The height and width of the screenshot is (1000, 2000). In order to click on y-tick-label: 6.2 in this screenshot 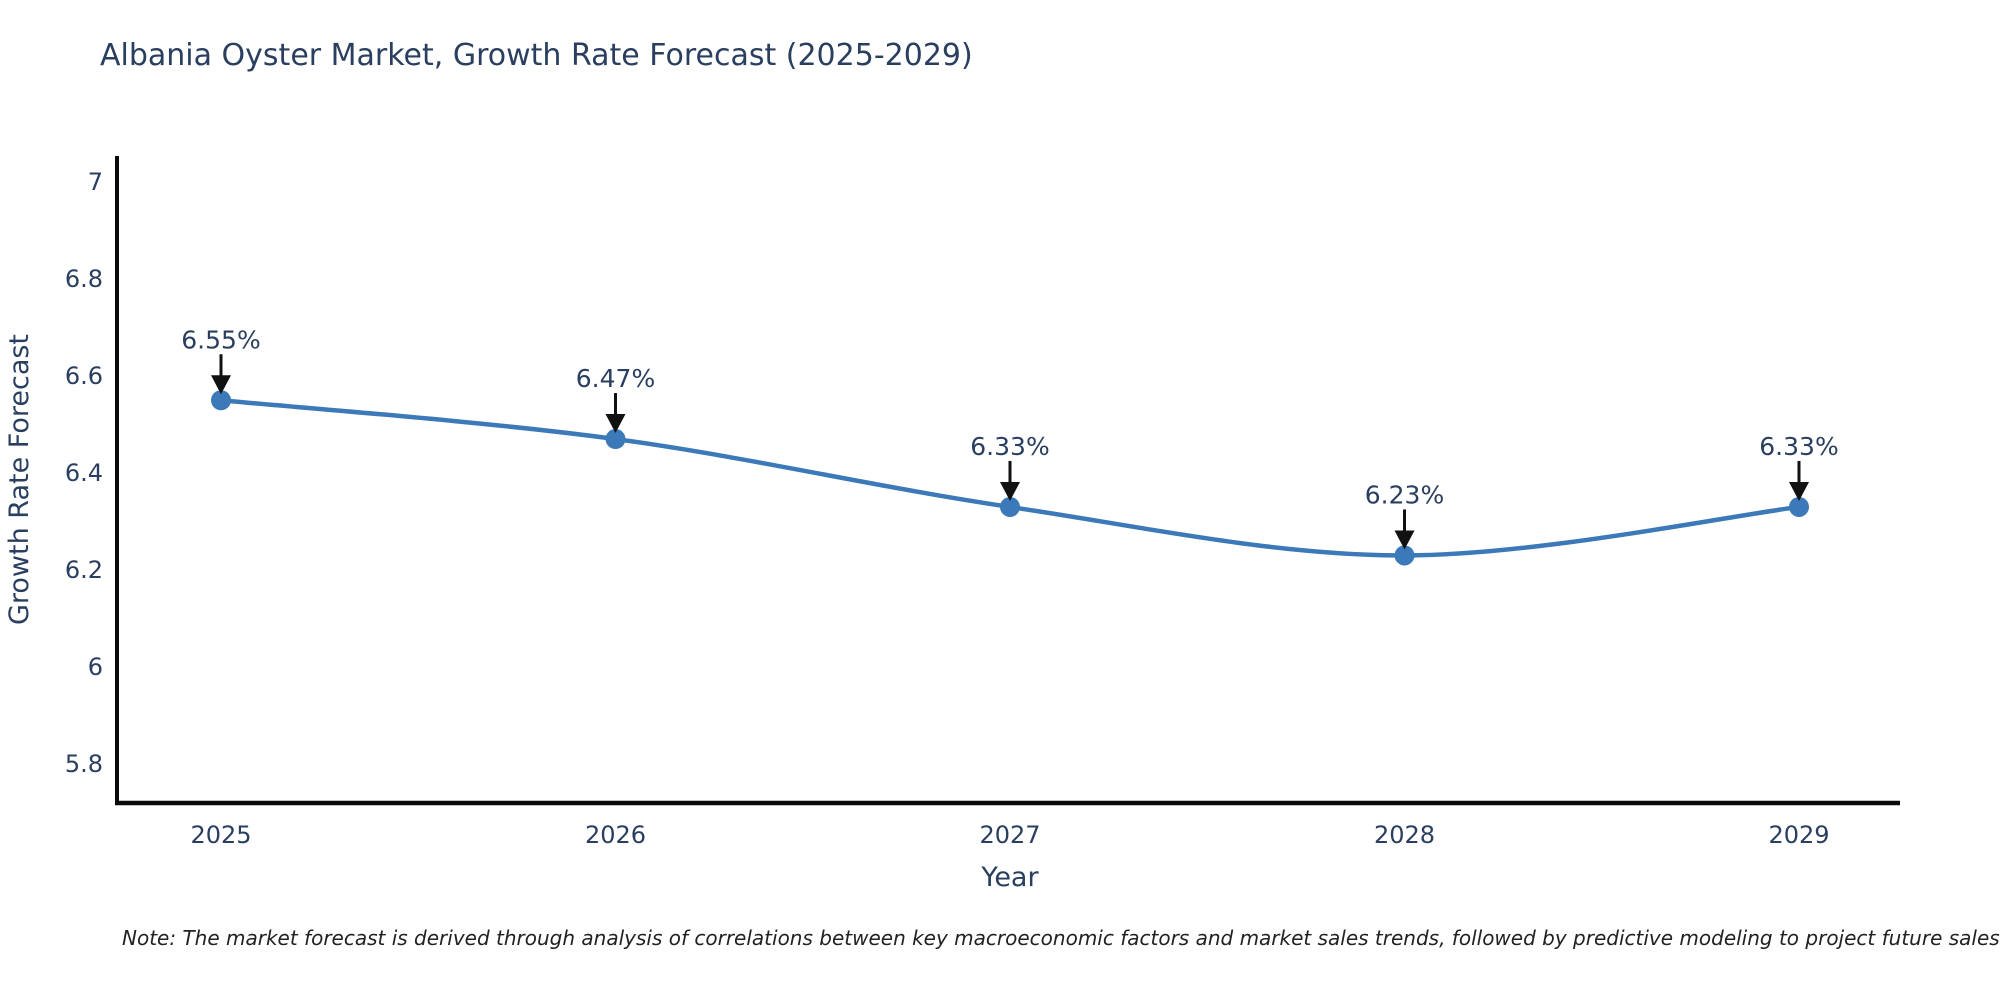, I will do `click(84, 570)`.